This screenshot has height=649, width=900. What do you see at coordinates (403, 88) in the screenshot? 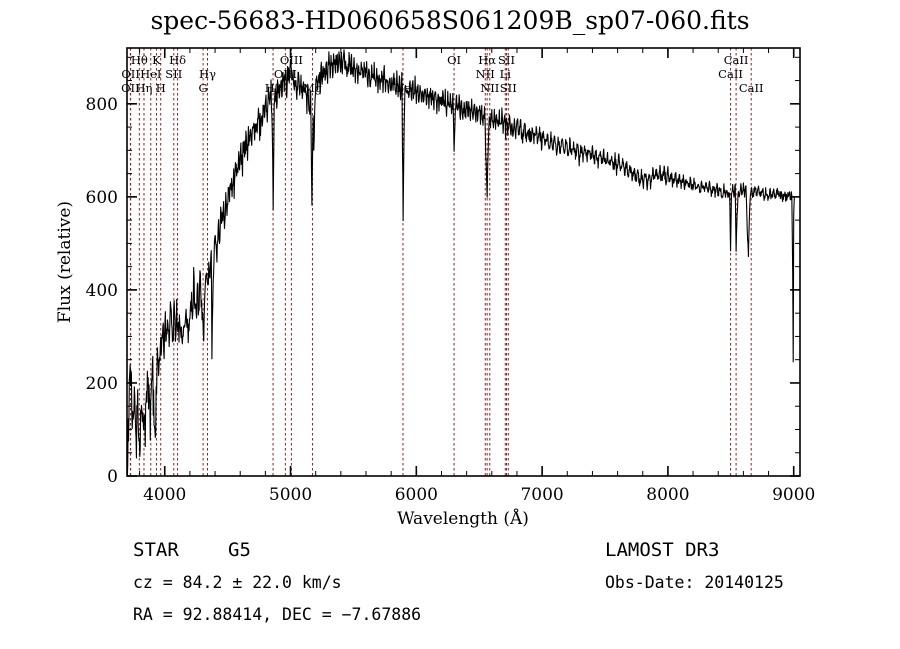
I see `spectral-line-label: Na` at bounding box center [403, 88].